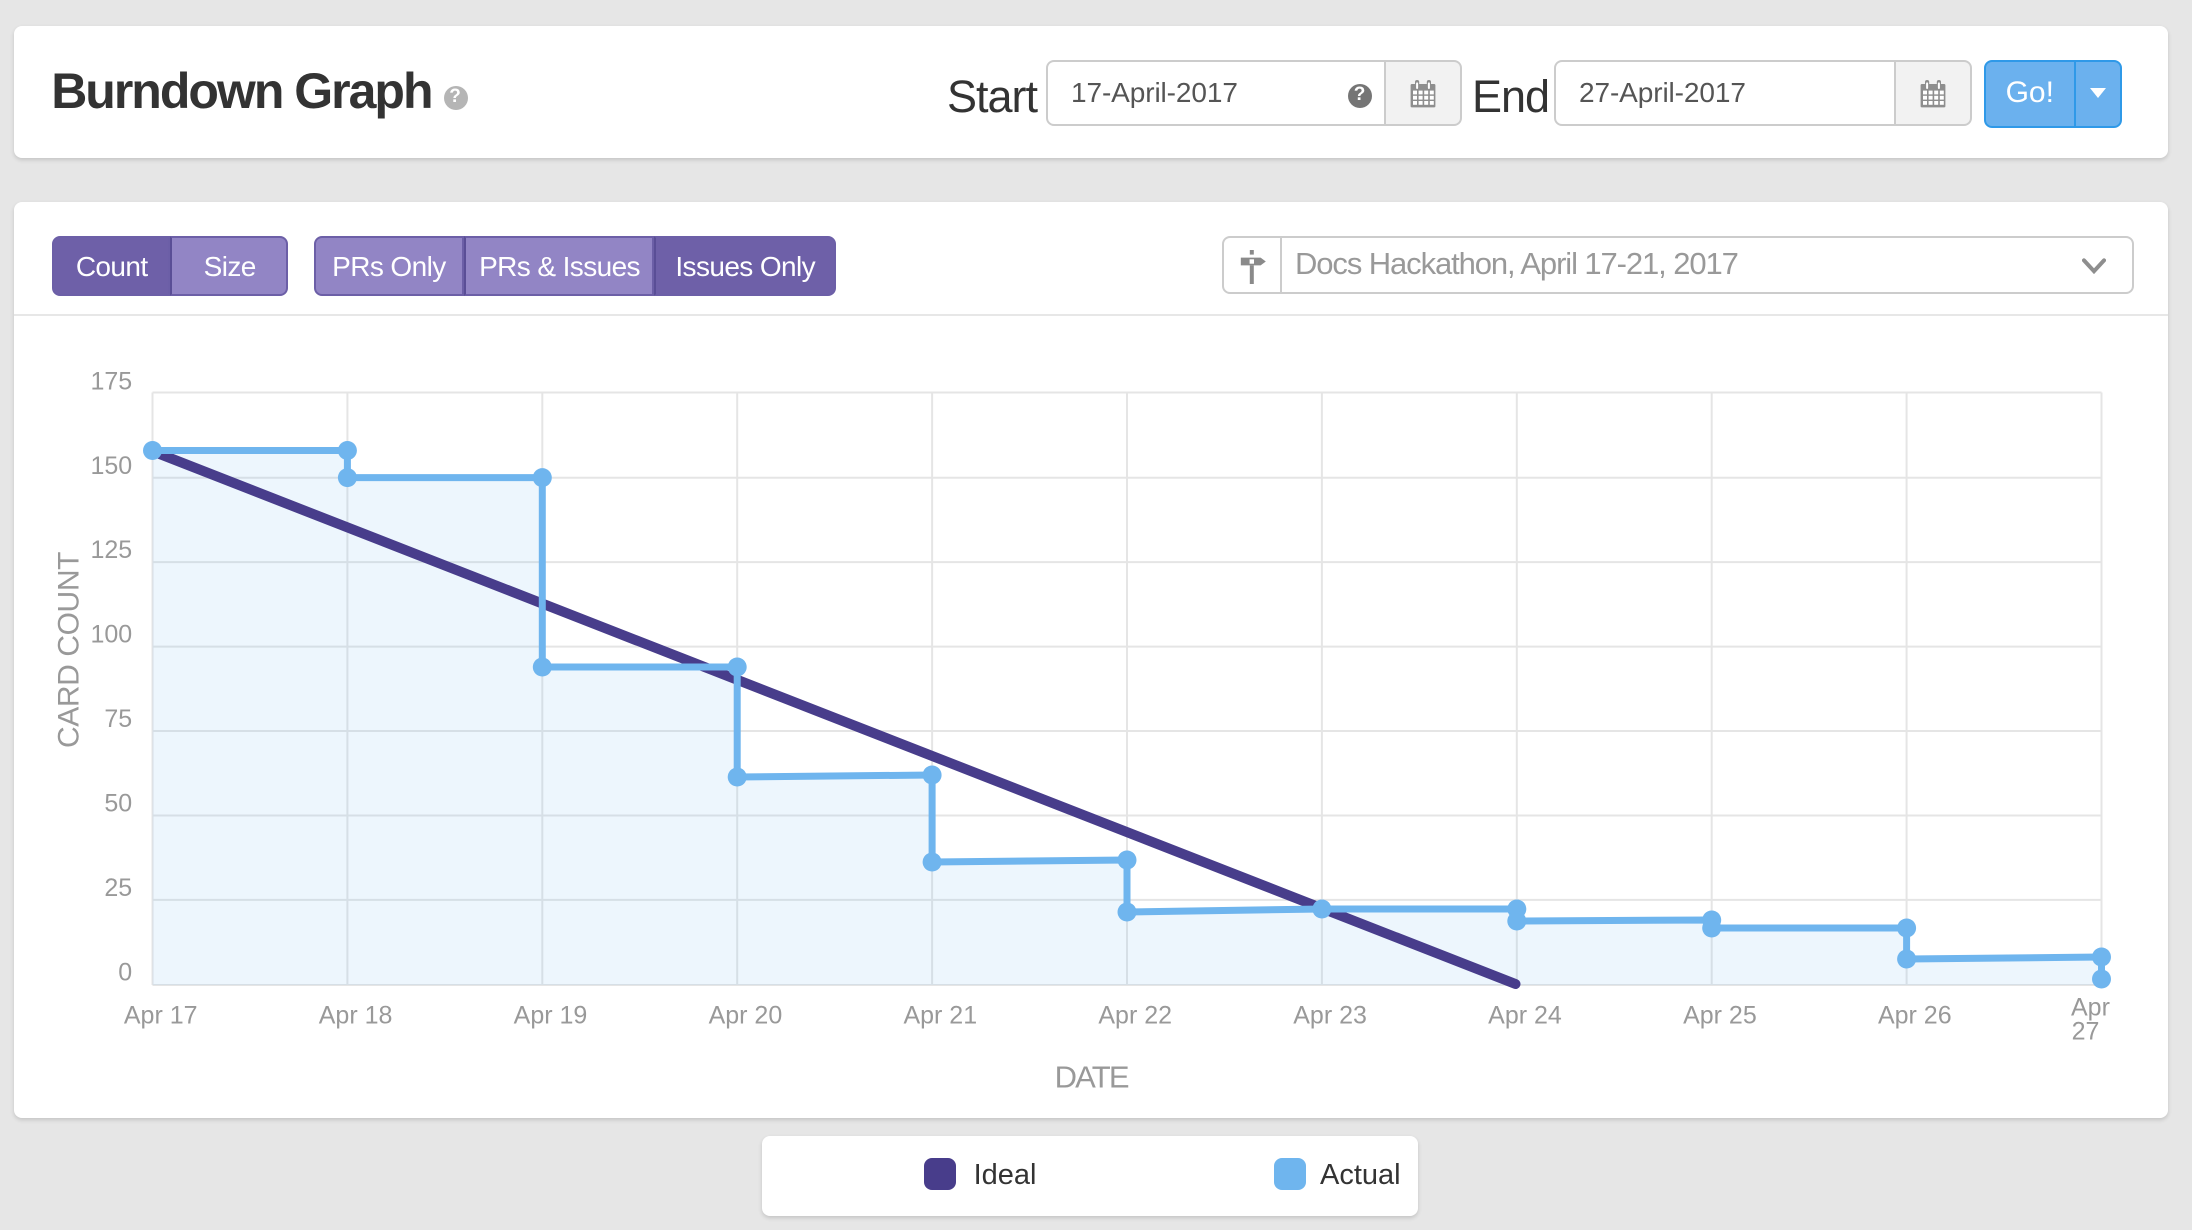  I want to click on svg-text: 50, so click(117, 803).